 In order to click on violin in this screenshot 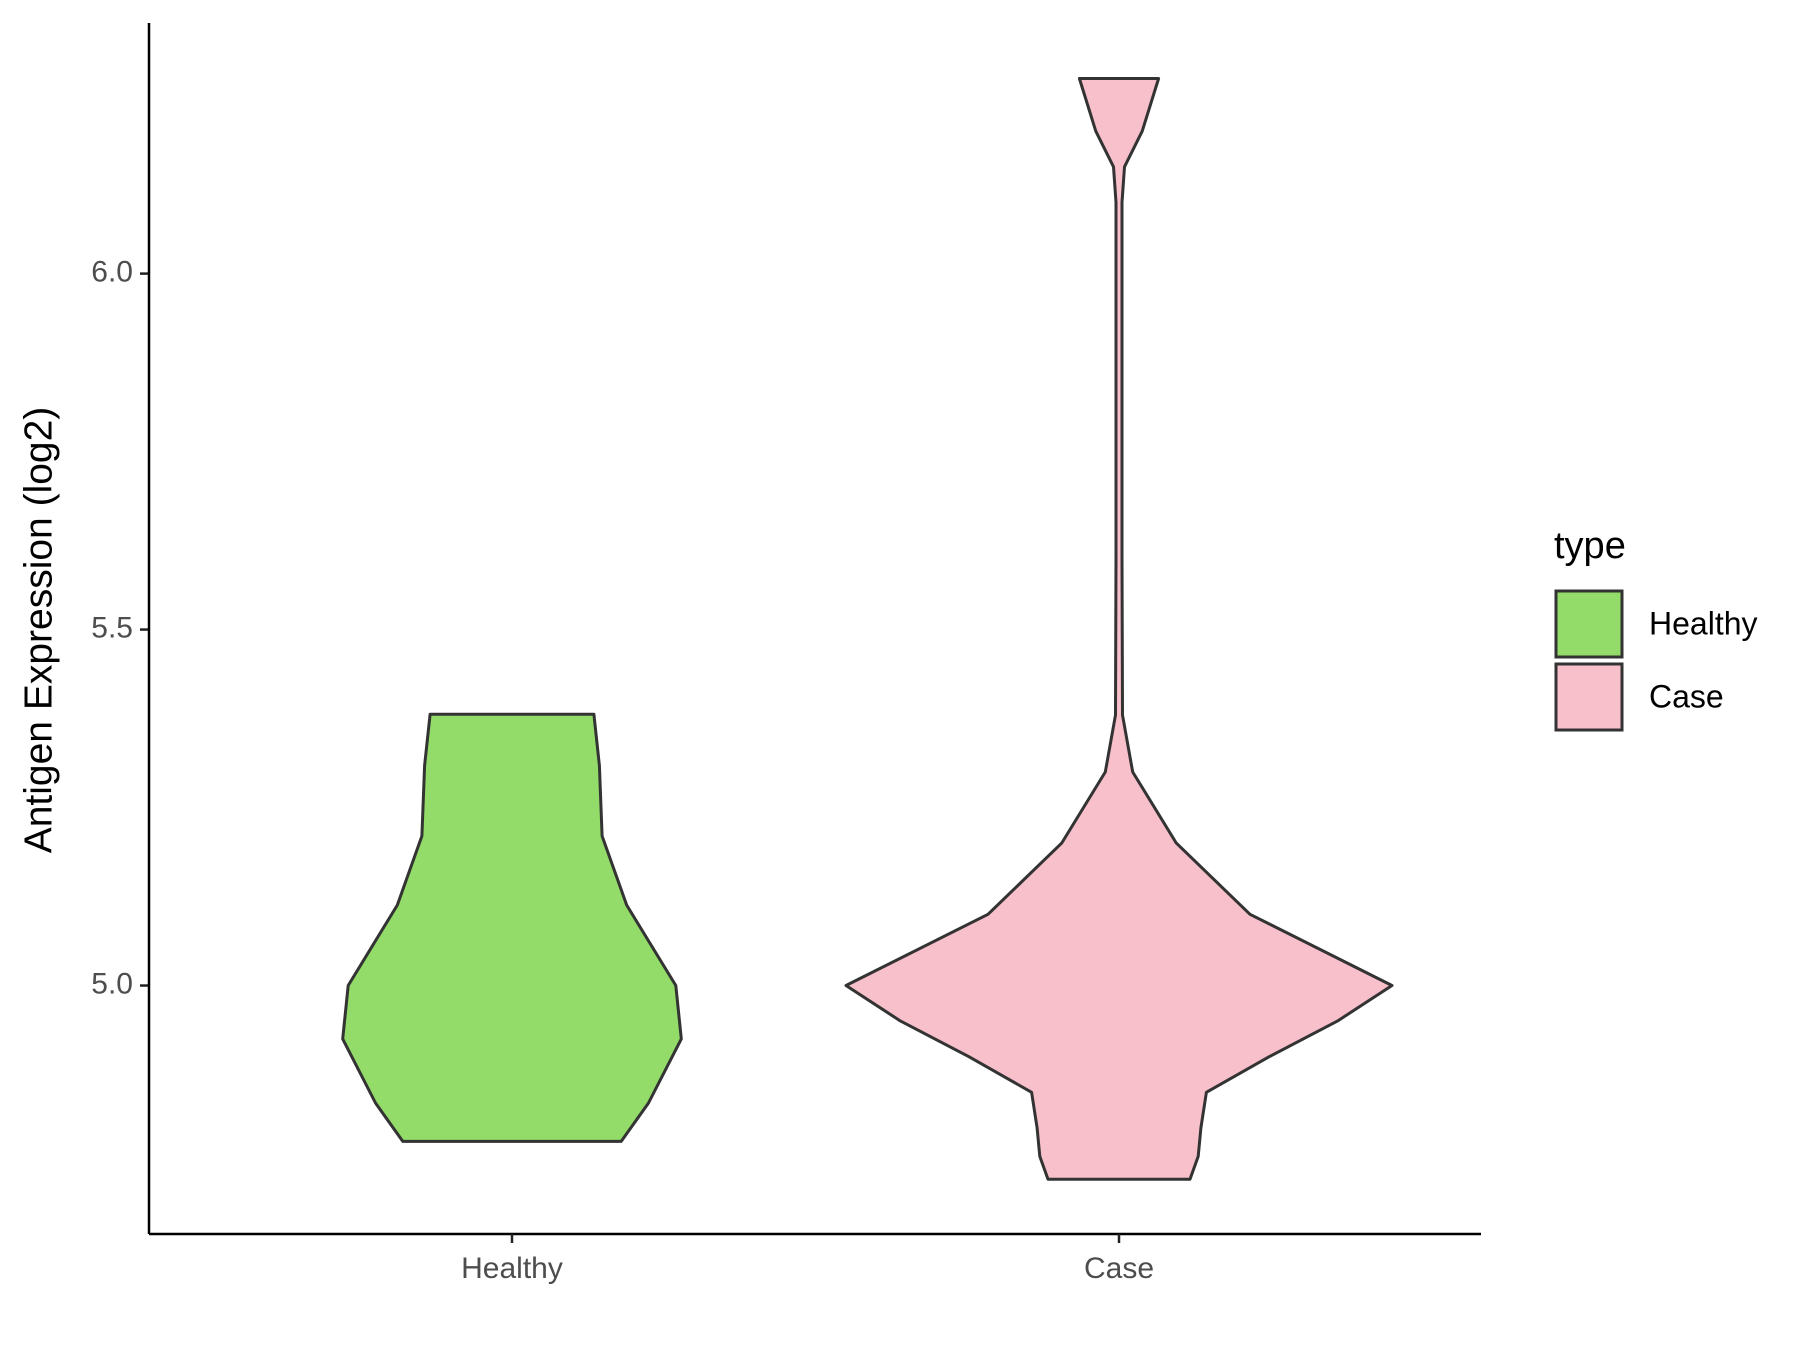, I will do `click(512, 927)`.